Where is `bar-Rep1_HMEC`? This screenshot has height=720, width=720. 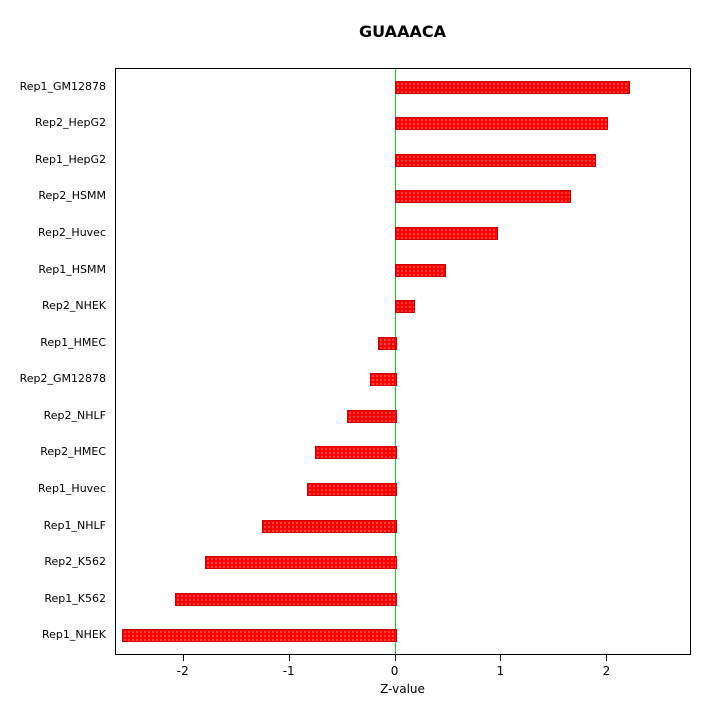 bar-Rep1_HMEC is located at coordinates (387, 343).